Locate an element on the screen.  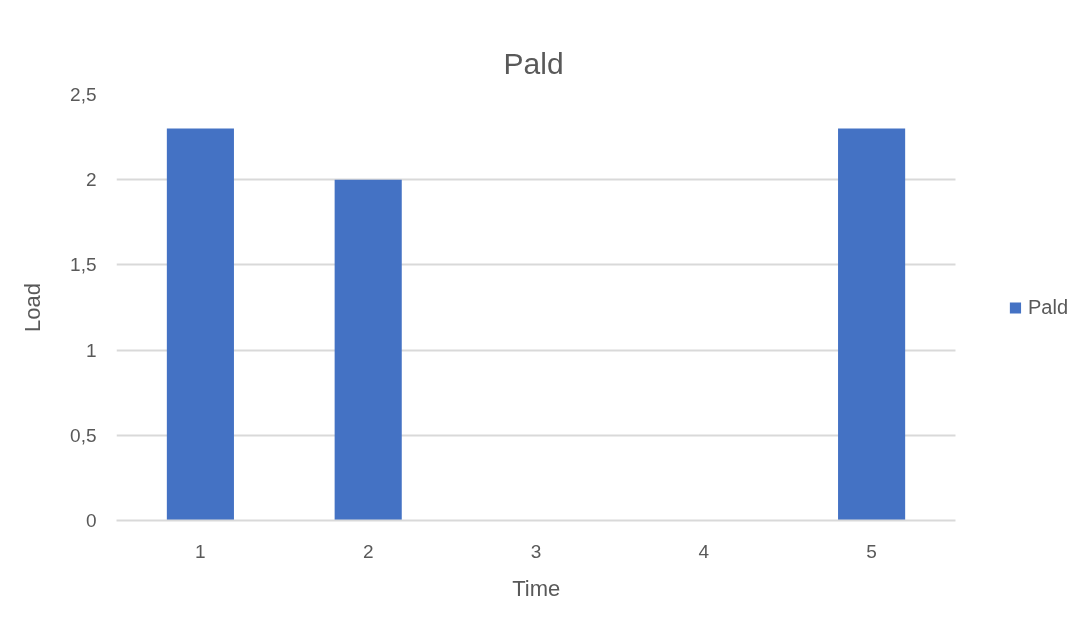
y-tick-label: 0,5 is located at coordinates (83, 435).